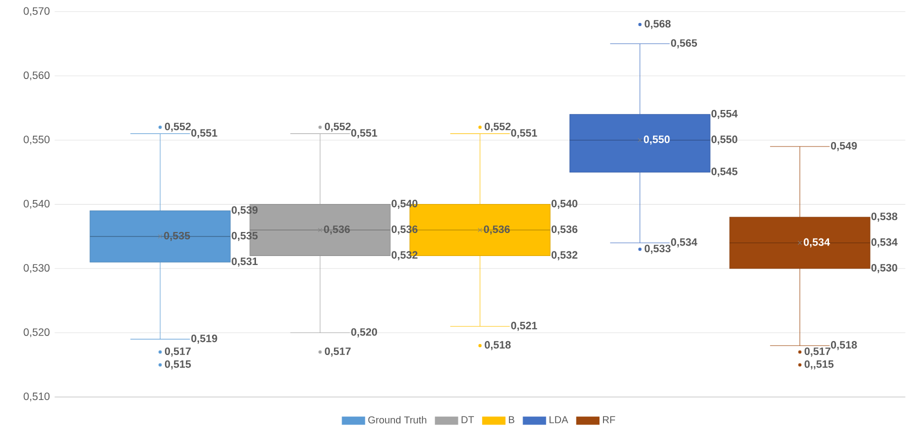 The width and height of the screenshot is (911, 427). Describe the element at coordinates (37, 140) in the screenshot. I see `y-tick-label: 0,550` at that location.